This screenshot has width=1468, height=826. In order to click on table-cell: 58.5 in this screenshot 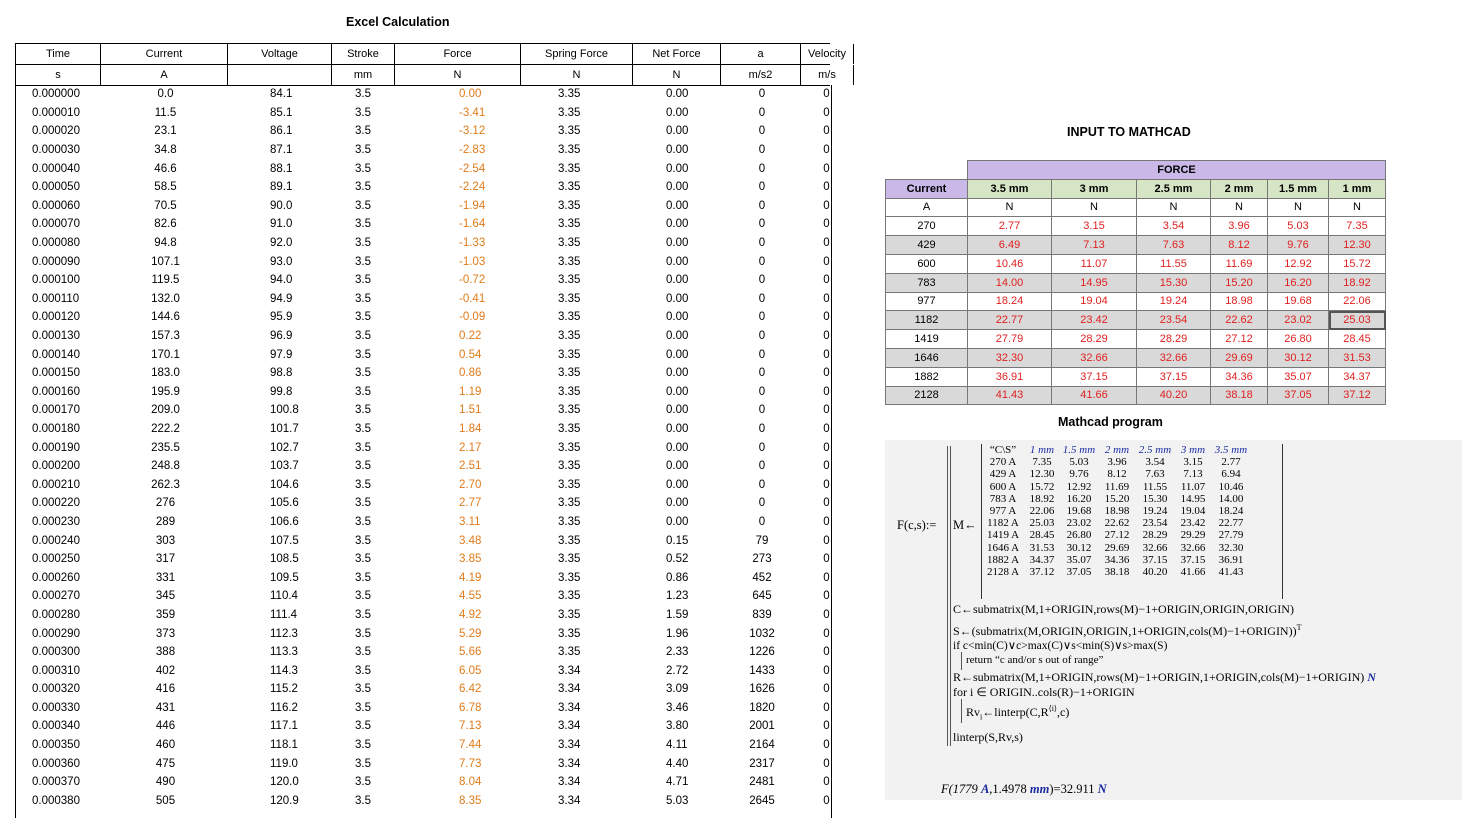, I will do `click(165, 187)`.